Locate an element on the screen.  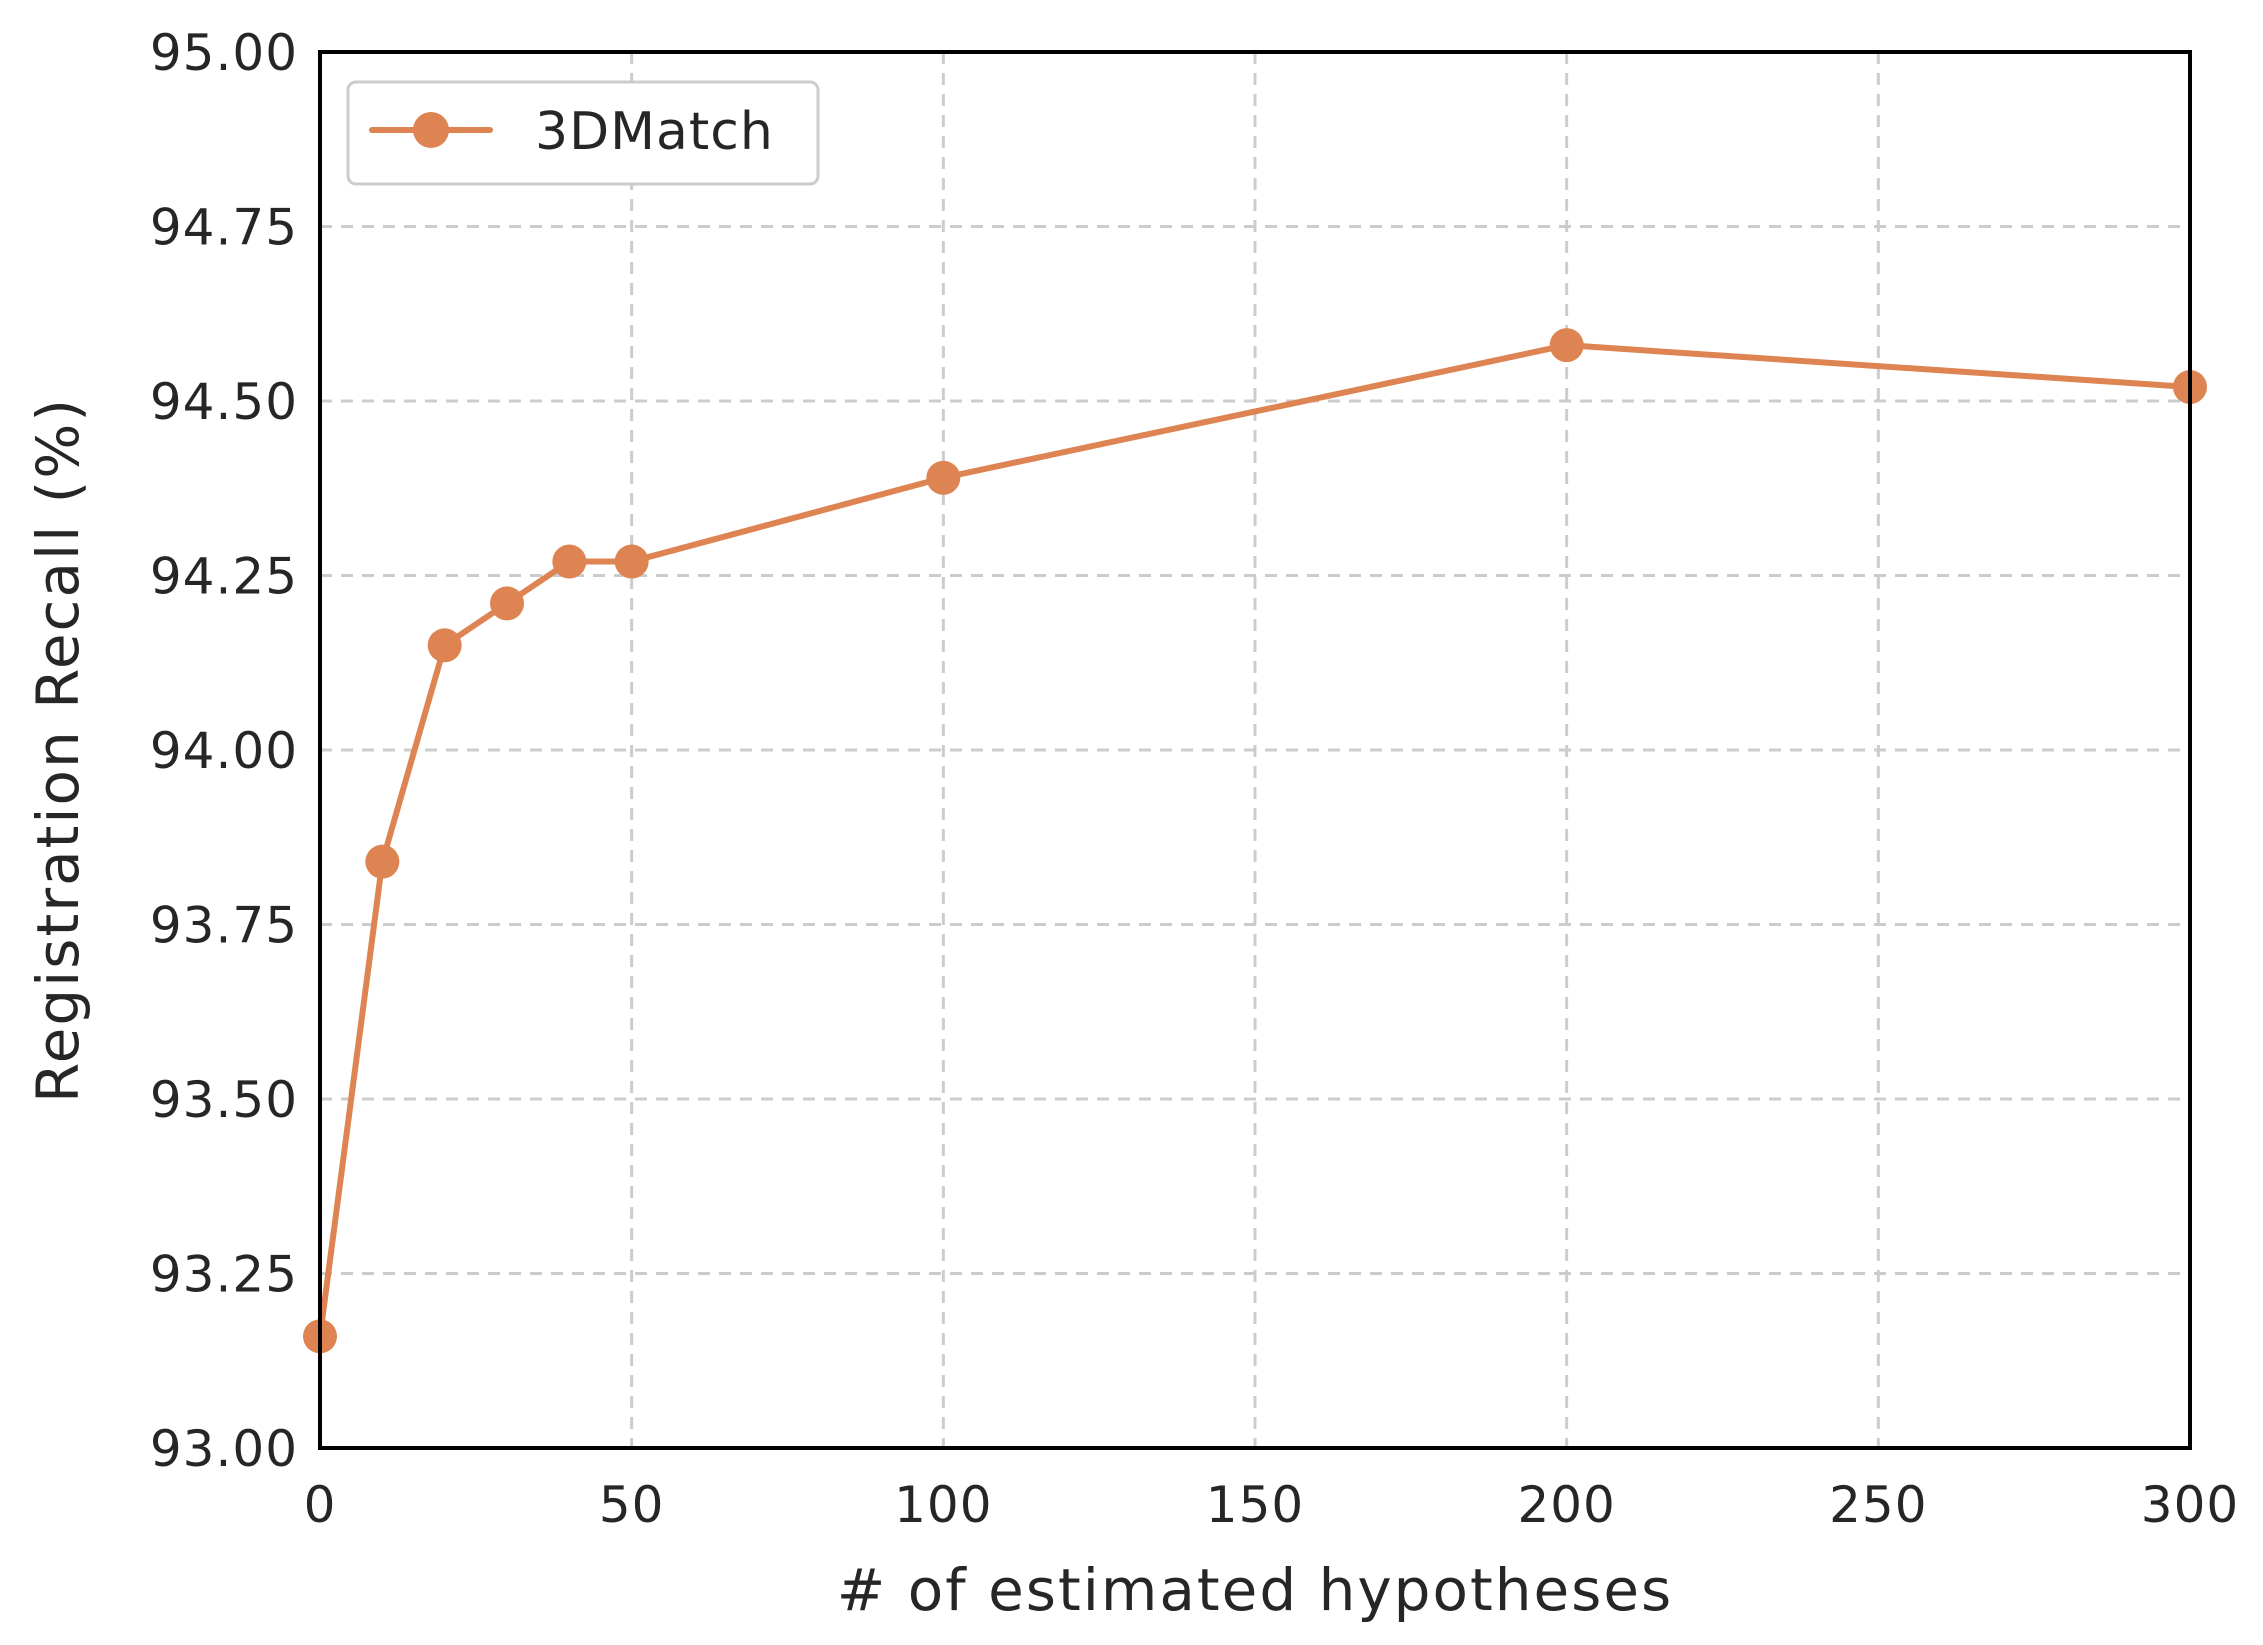
x-tick-label: 150 is located at coordinates (1255, 1505).